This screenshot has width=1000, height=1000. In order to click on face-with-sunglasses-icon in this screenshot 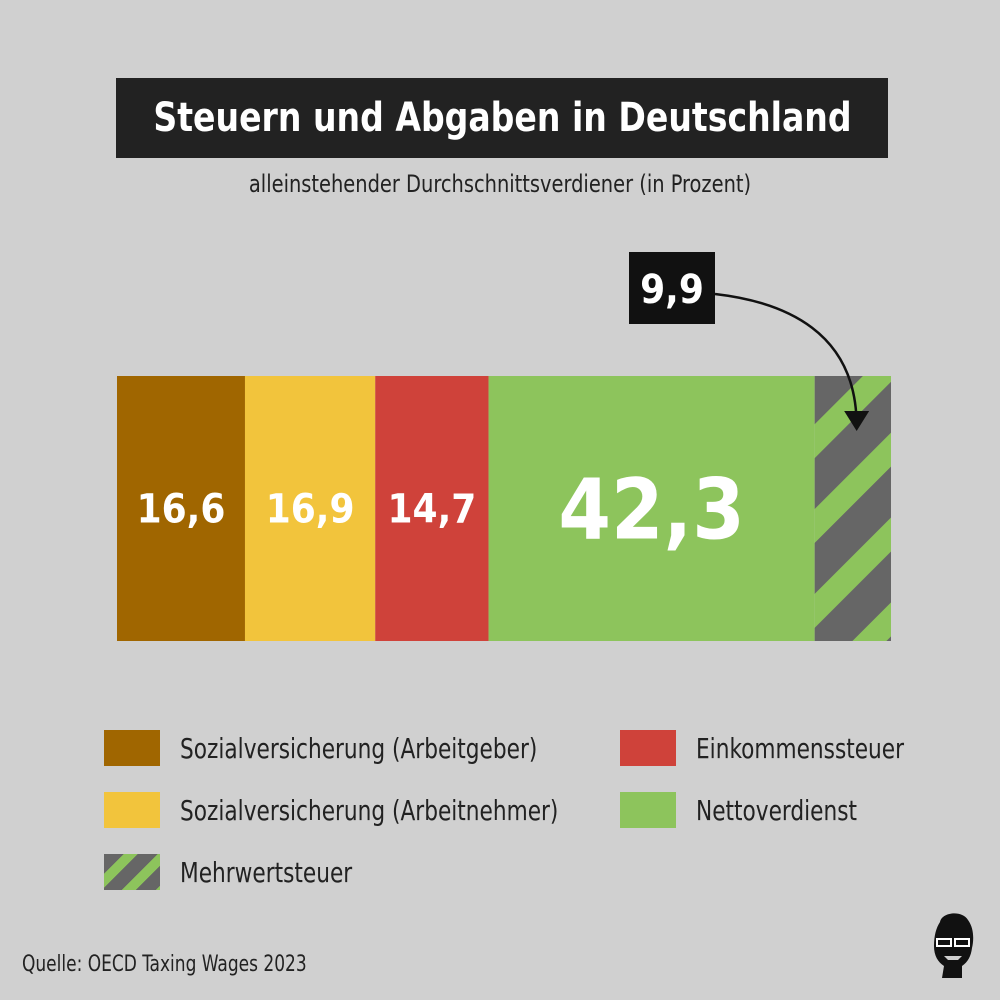, I will do `click(954, 945)`.